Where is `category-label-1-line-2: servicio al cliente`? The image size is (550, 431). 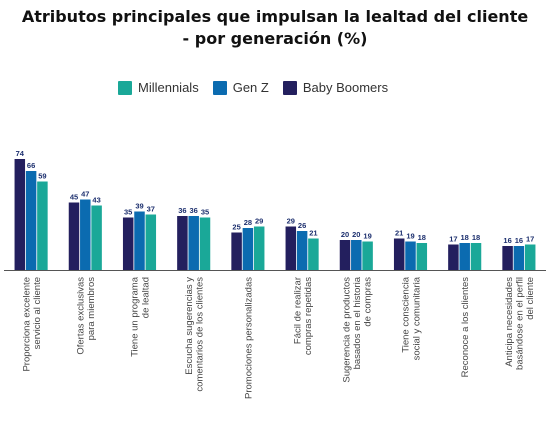 category-label-1-line-2: servicio al cliente is located at coordinates (37, 313).